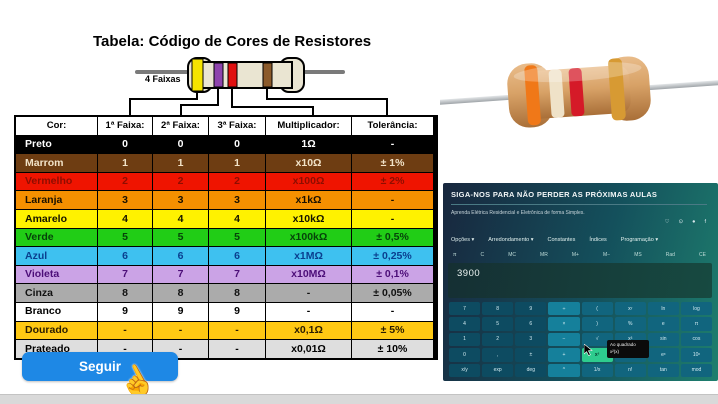 The width and height of the screenshot is (718, 404). Describe the element at coordinates (392, 237) in the screenshot. I see `table-cell: ± 0,5%` at that location.